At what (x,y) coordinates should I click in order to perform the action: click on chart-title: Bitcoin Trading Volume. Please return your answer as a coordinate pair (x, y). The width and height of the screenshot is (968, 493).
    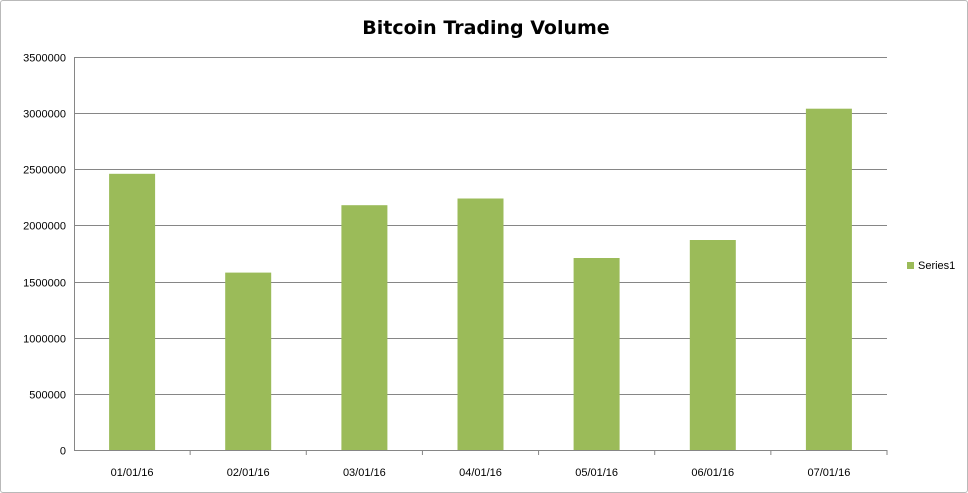
    Looking at the image, I should click on (485, 28).